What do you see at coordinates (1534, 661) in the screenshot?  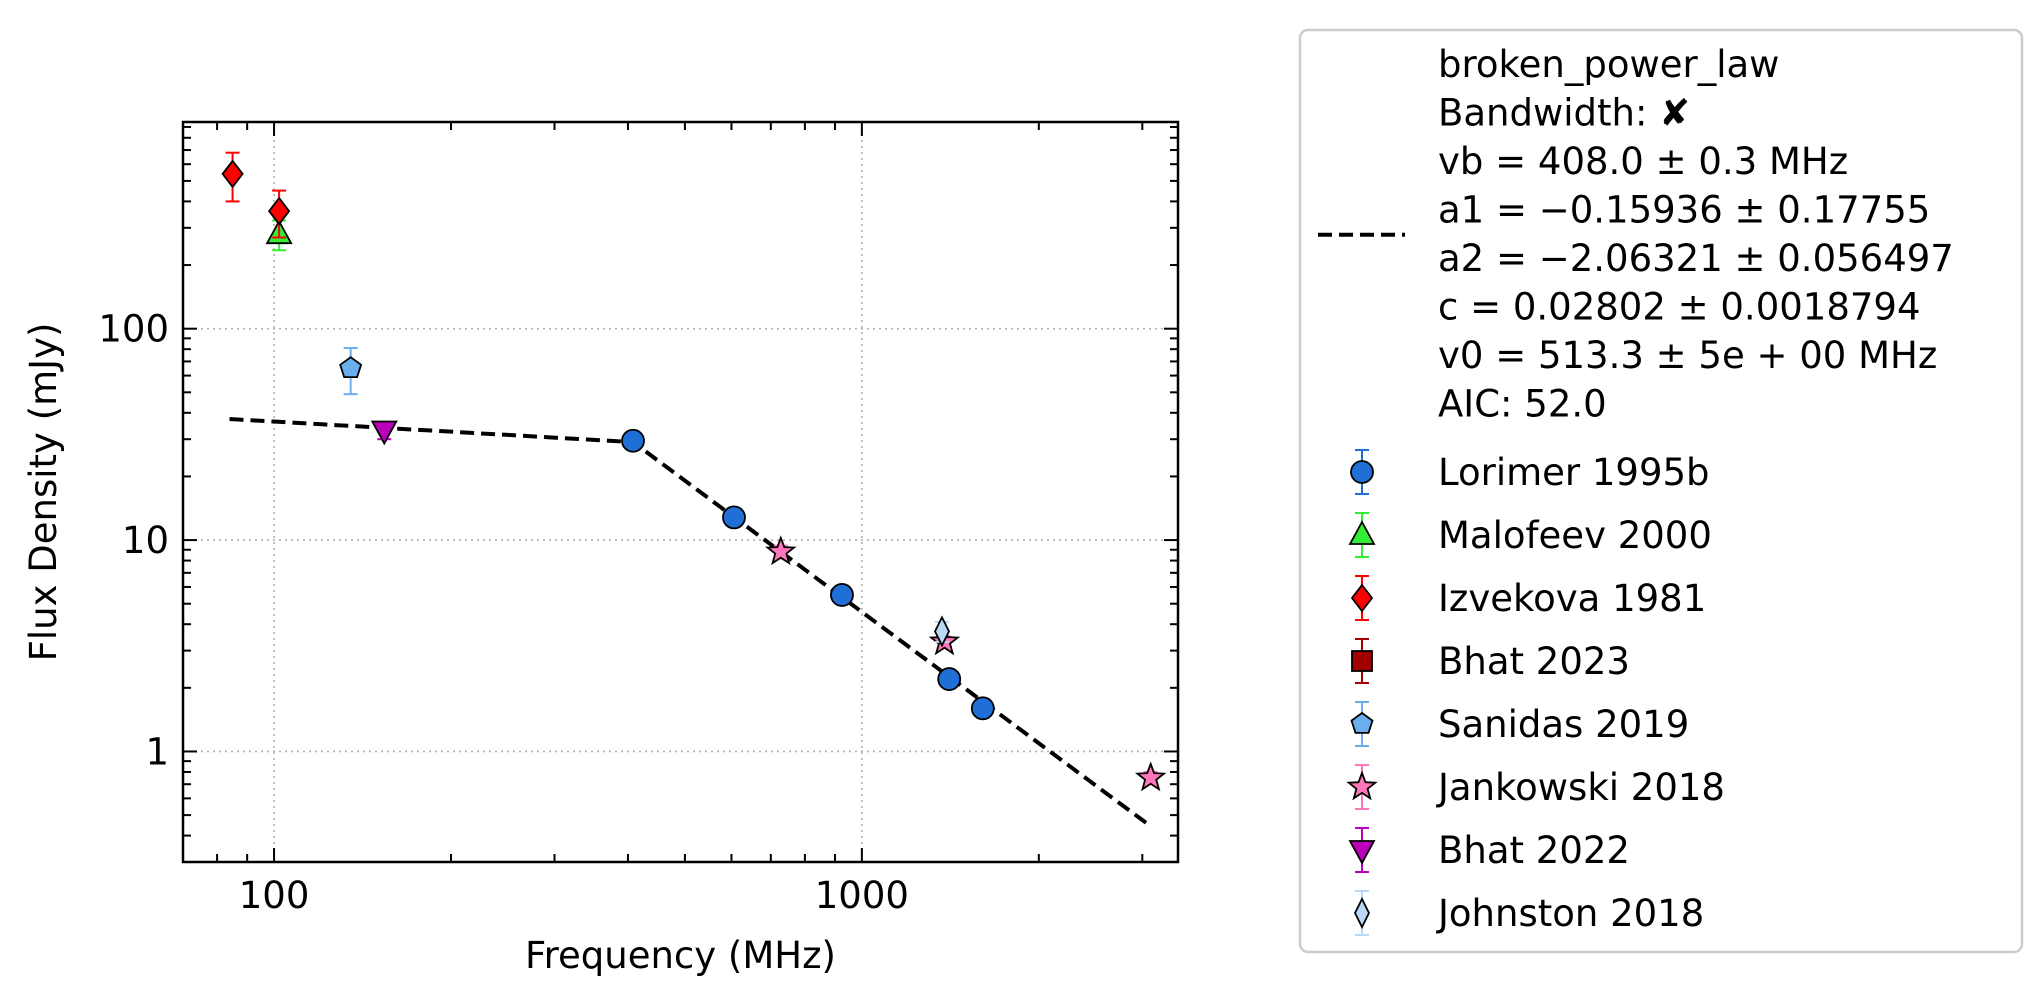 I see `legend-label: Bhat 2023` at bounding box center [1534, 661].